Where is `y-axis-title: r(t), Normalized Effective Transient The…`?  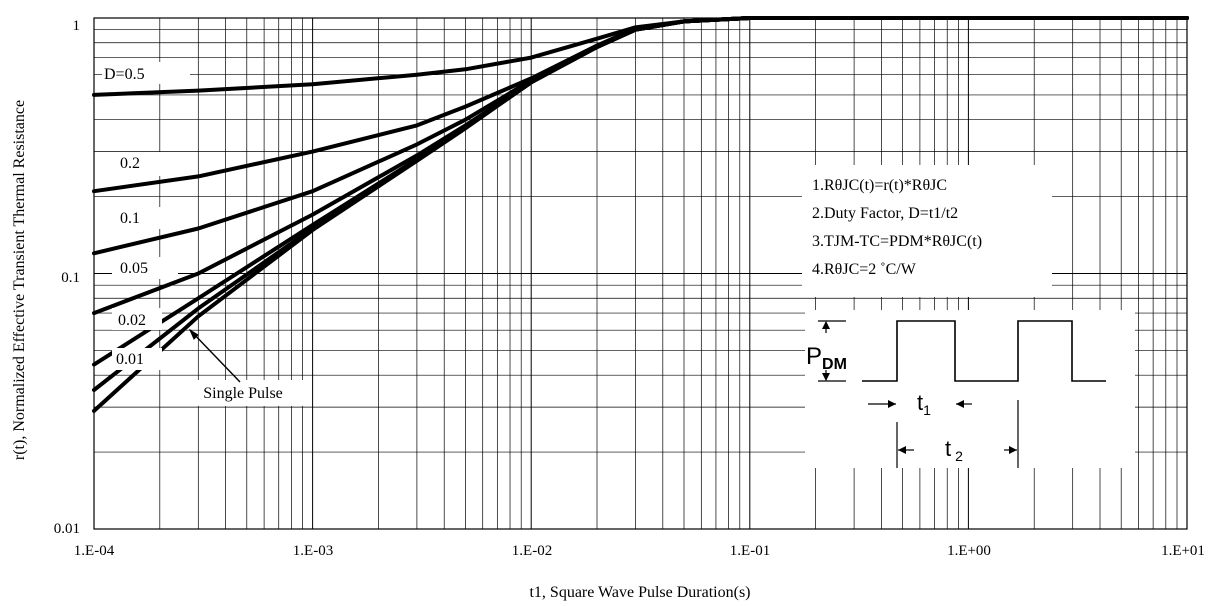 y-axis-title: r(t), Normalized Effective Transient The… is located at coordinates (19, 280).